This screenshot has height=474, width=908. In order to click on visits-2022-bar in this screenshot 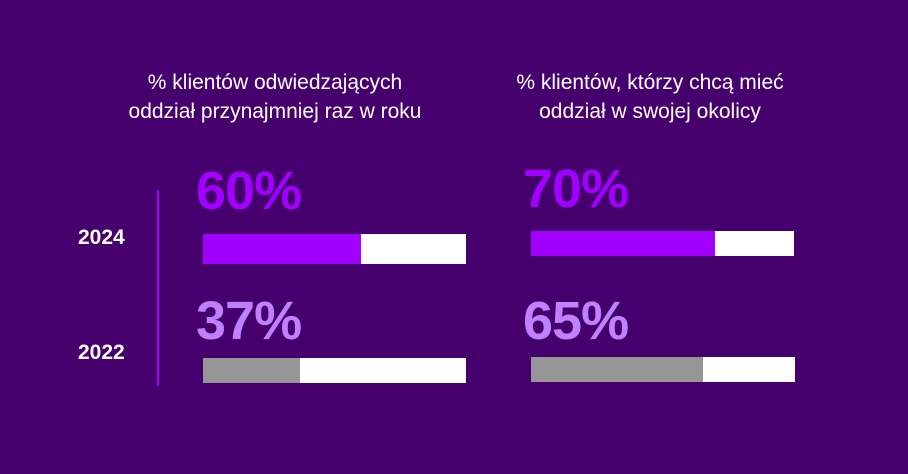, I will do `click(334, 370)`.